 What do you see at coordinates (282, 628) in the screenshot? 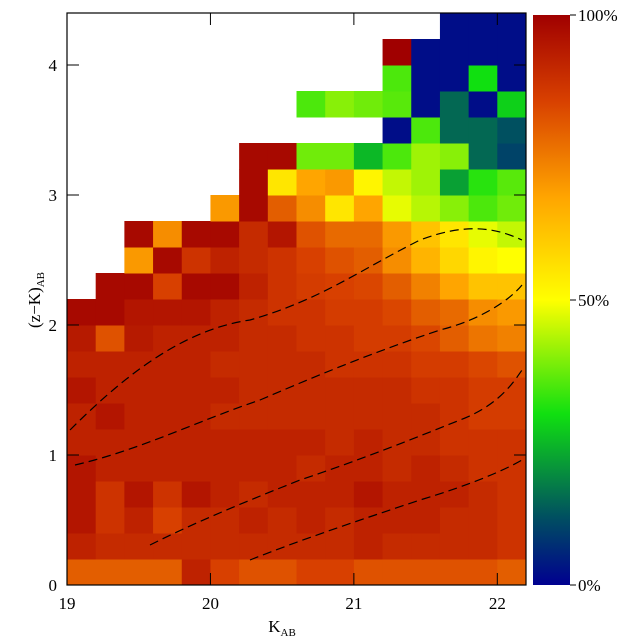
I see `x-axis-label: KAB` at bounding box center [282, 628].